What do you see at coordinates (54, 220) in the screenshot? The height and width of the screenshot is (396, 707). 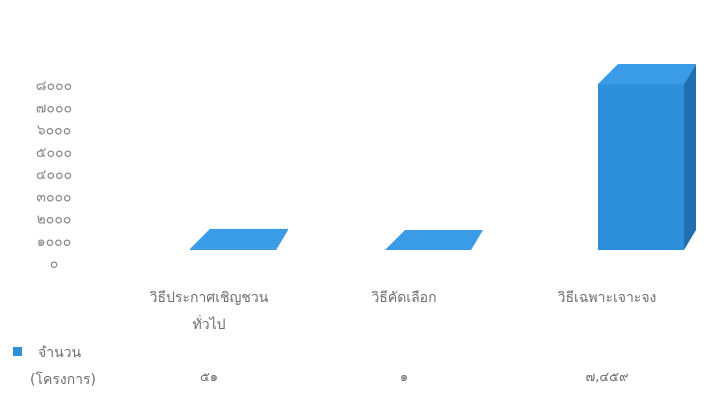 I see `y-tick-label: ๒๐๐๐` at bounding box center [54, 220].